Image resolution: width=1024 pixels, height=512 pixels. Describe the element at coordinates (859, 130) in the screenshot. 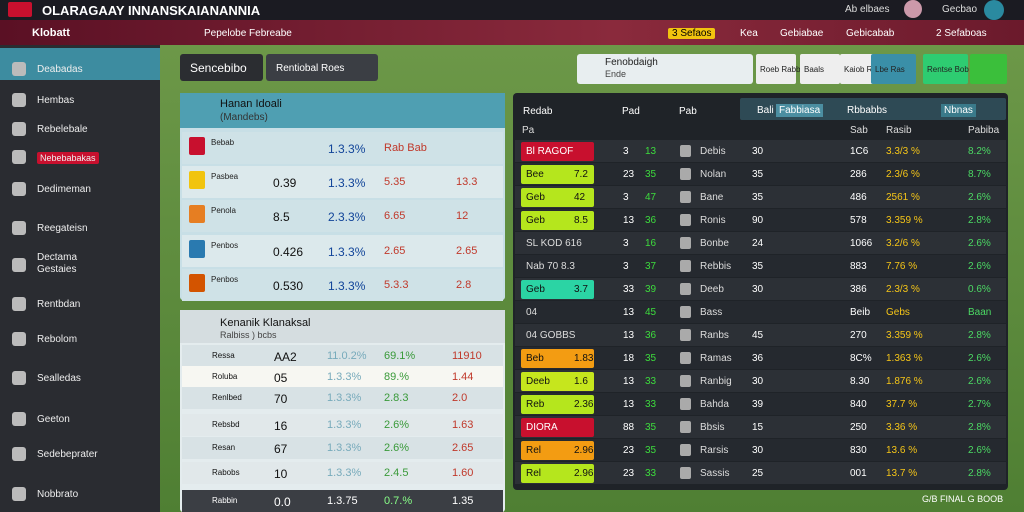

I see `column-subheader: Sab` at that location.